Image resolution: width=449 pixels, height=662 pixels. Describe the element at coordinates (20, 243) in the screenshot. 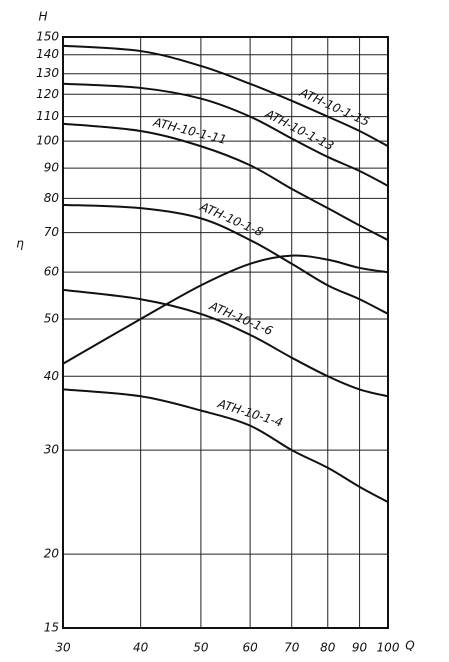

I see `series-label: η` at that location.